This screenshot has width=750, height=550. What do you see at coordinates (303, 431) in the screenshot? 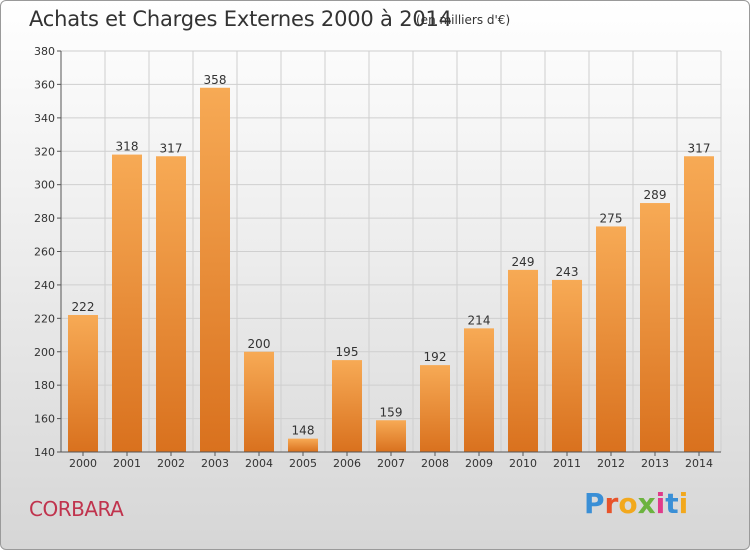
I see `value-label-2005: 148` at bounding box center [303, 431].